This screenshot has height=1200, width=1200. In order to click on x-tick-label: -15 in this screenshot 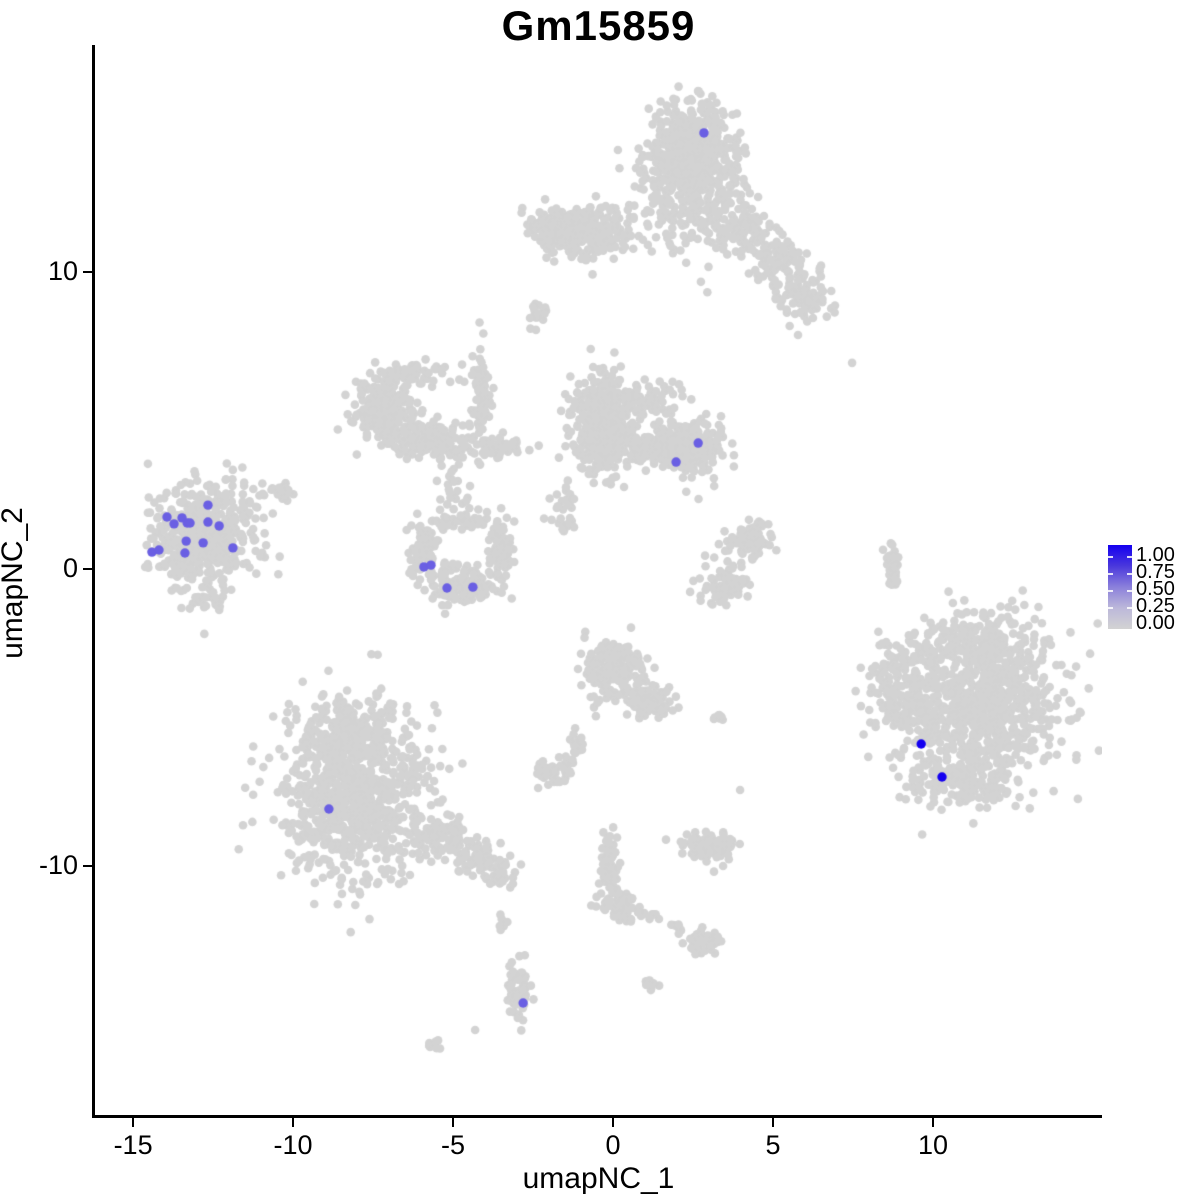, I will do `click(133, 1145)`.